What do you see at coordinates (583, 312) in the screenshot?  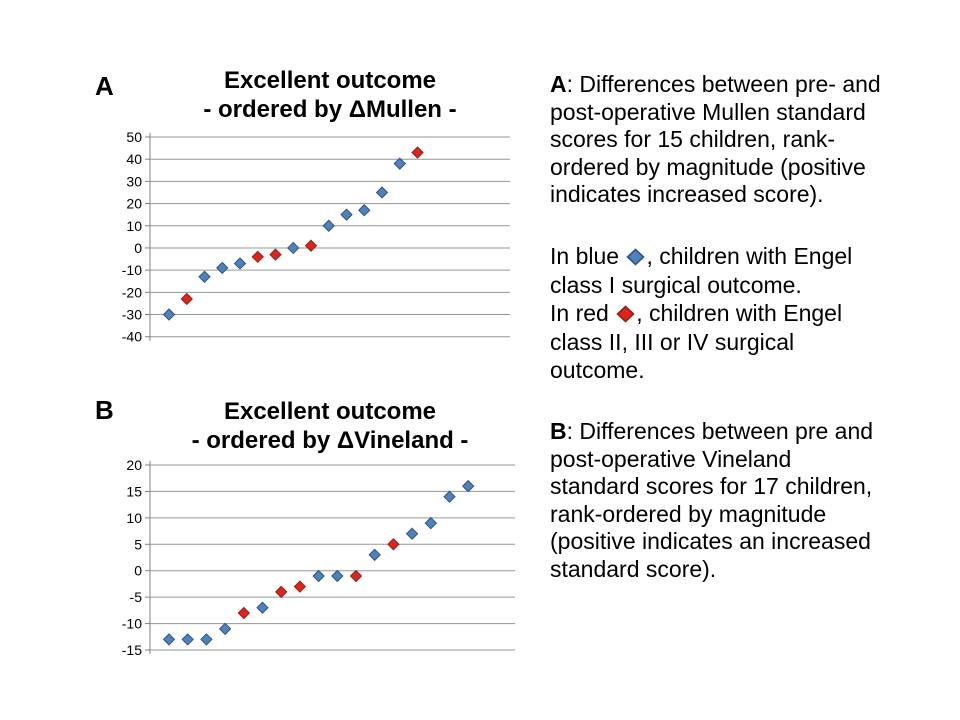 I see `caption-text: In red` at bounding box center [583, 312].